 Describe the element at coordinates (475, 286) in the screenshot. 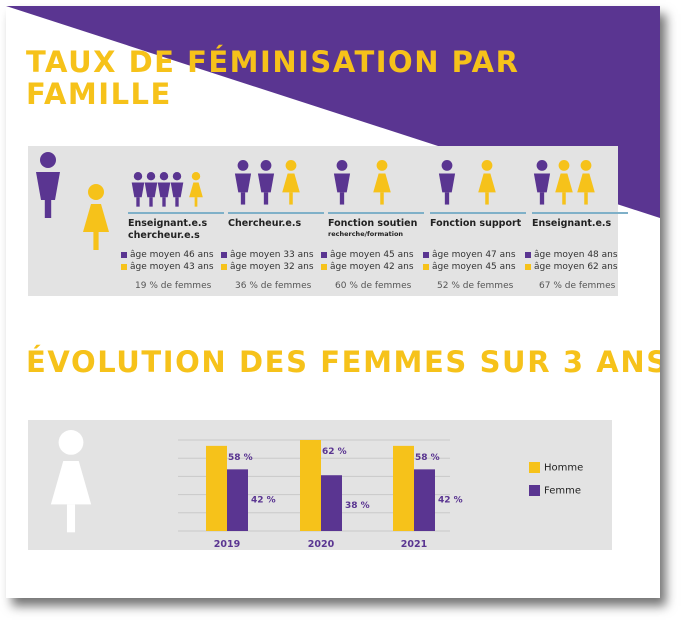

I see `women-percentage: 52 % de femmes` at that location.